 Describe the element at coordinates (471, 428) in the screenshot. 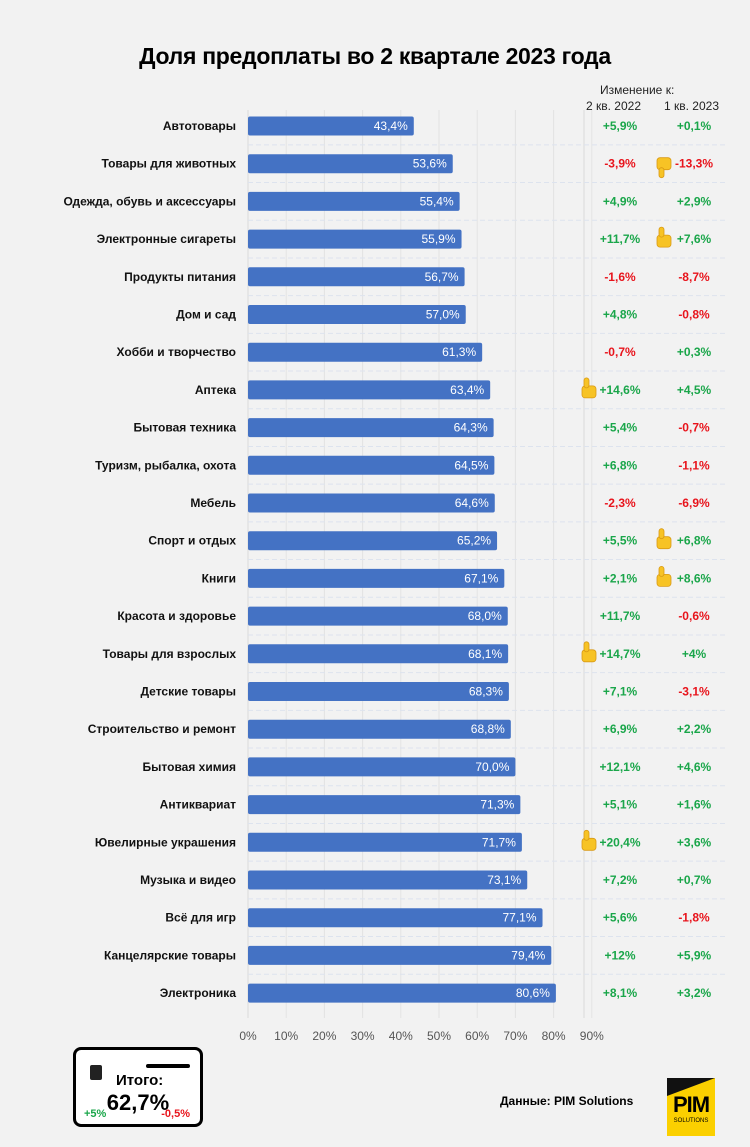

I see `bar-value-label: 64,3%` at that location.